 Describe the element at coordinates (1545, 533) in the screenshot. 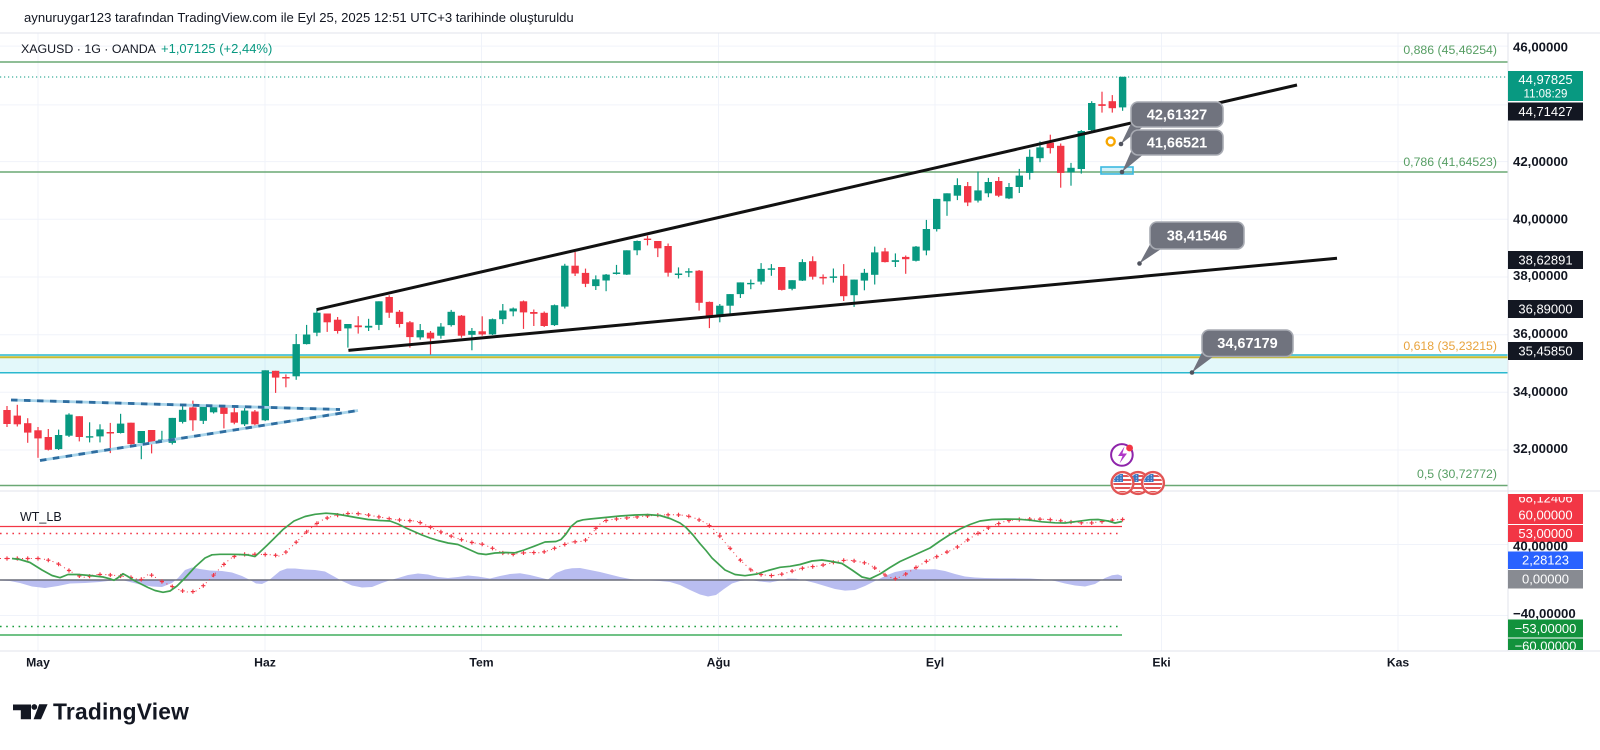

I see `svg-text: 53,00000` at that location.